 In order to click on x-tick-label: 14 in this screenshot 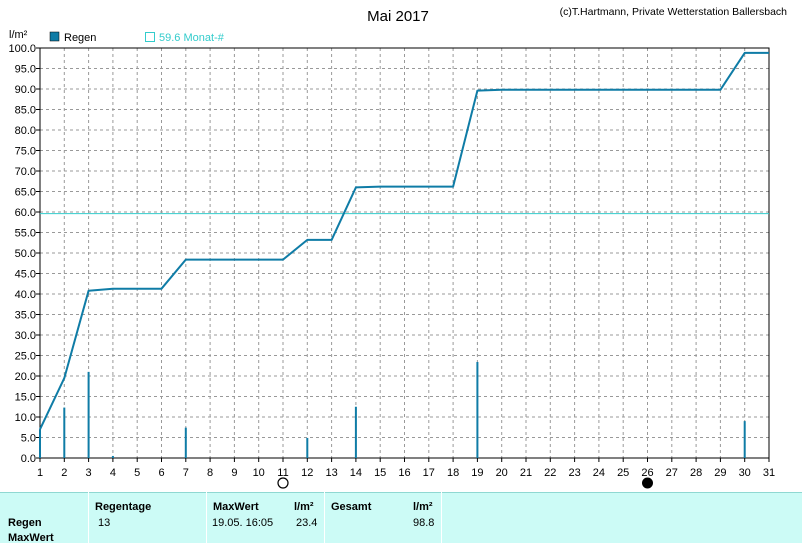, I will do `click(356, 473)`.